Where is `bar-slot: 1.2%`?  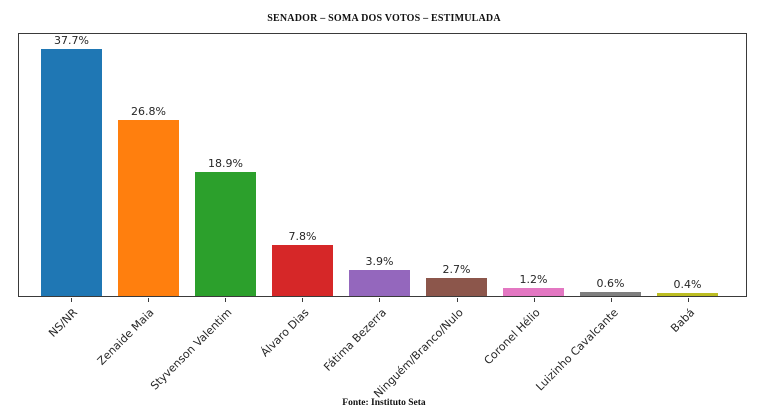 bar-slot: 1.2% is located at coordinates (533, 165).